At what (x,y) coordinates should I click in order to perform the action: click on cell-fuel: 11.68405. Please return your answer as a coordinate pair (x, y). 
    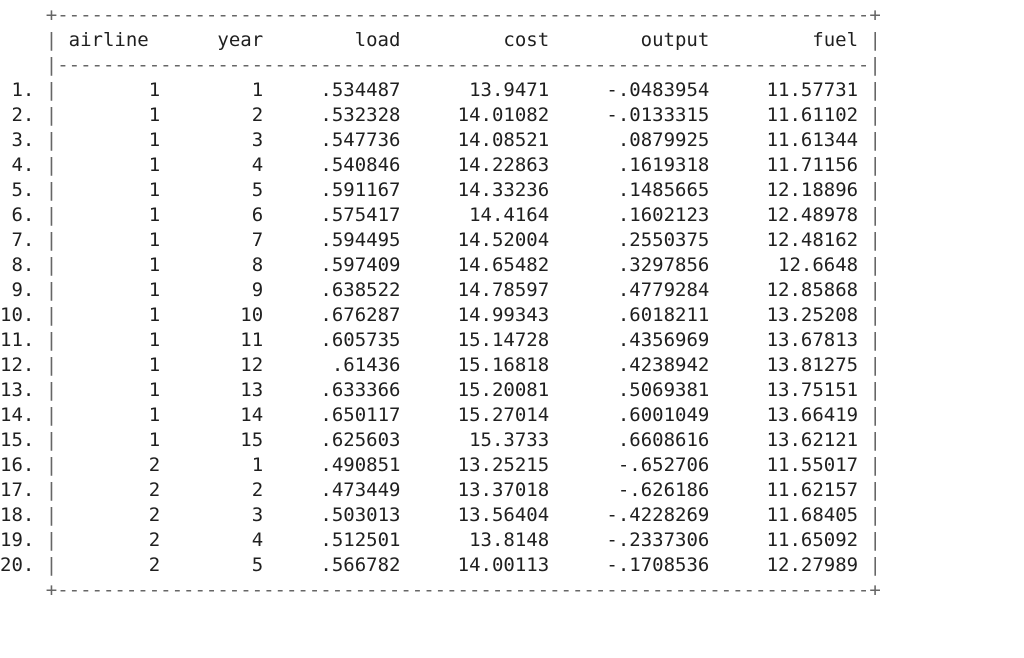
    Looking at the image, I should click on (795, 515).